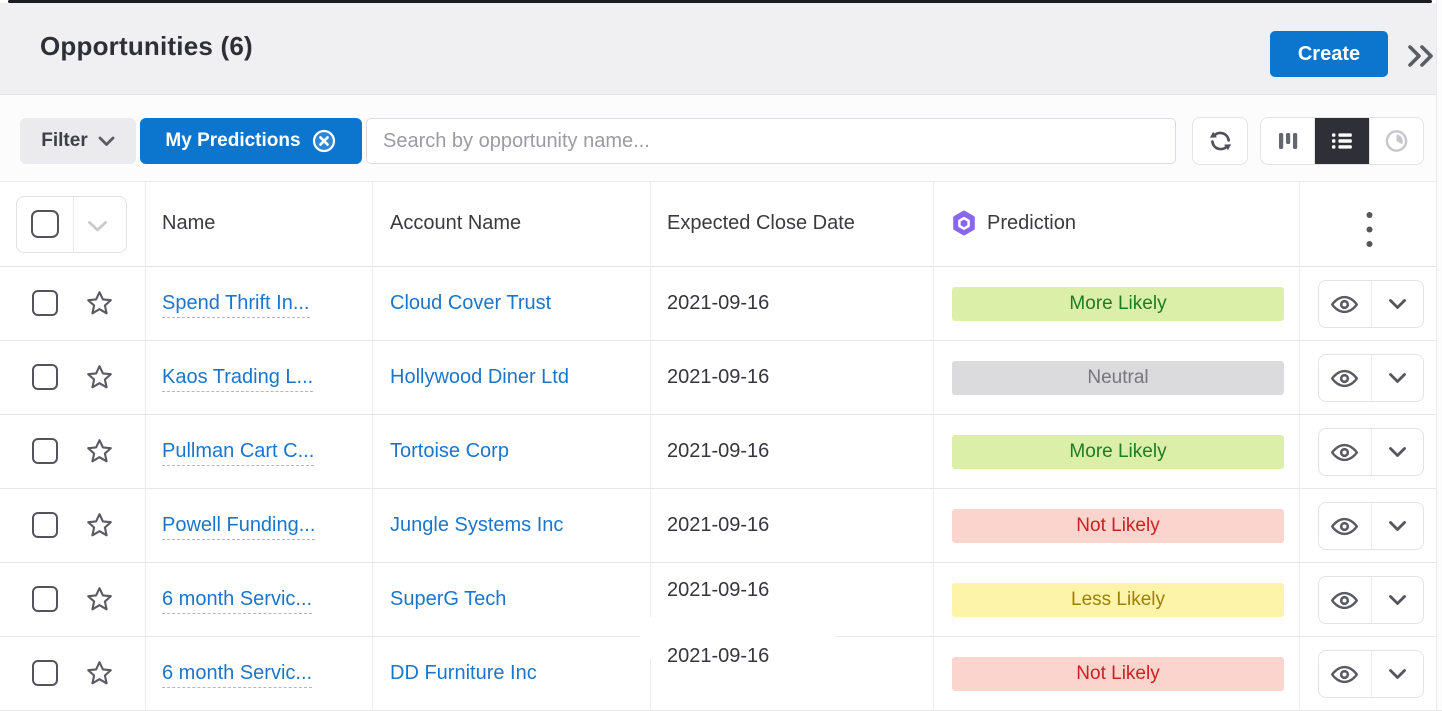 The image size is (1442, 711). Describe the element at coordinates (1118, 378) in the screenshot. I see `prediction-badge: Neutral` at that location.